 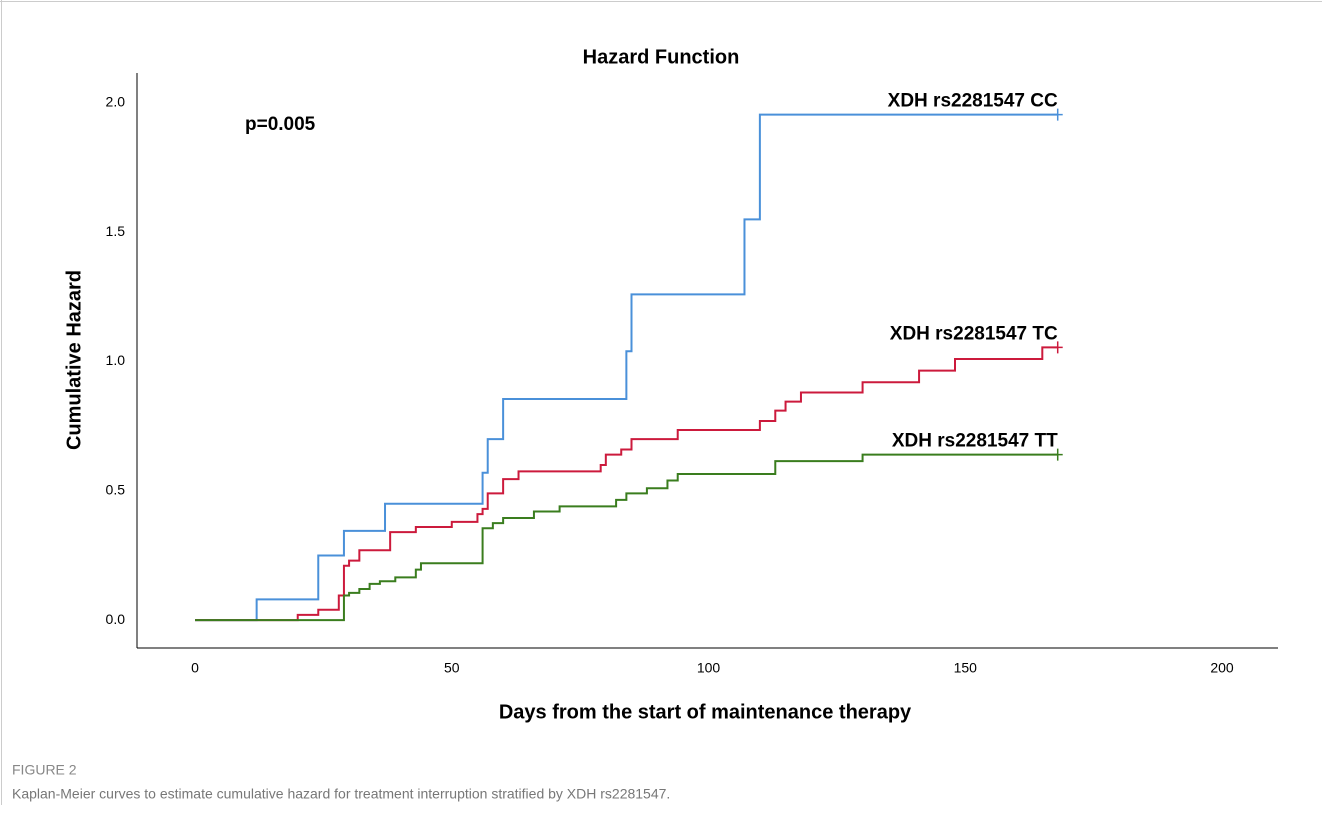 What do you see at coordinates (116, 360) in the screenshot?
I see `y-tick-label: 1.0` at bounding box center [116, 360].